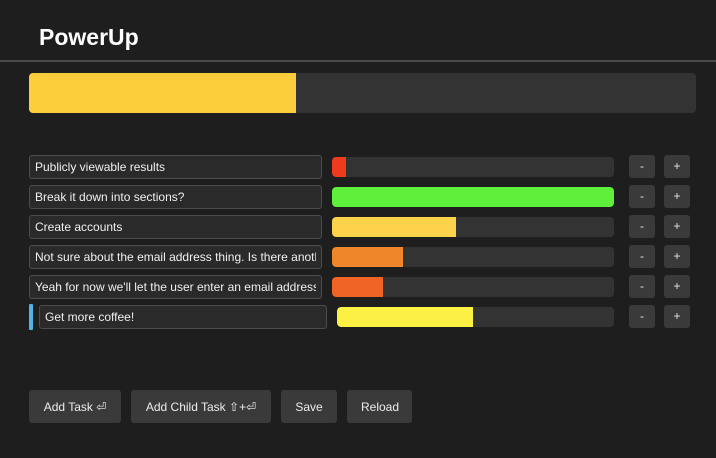 This screenshot has height=458, width=716. Describe the element at coordinates (379, 406) in the screenshot. I see `reload-button: Reload` at that location.